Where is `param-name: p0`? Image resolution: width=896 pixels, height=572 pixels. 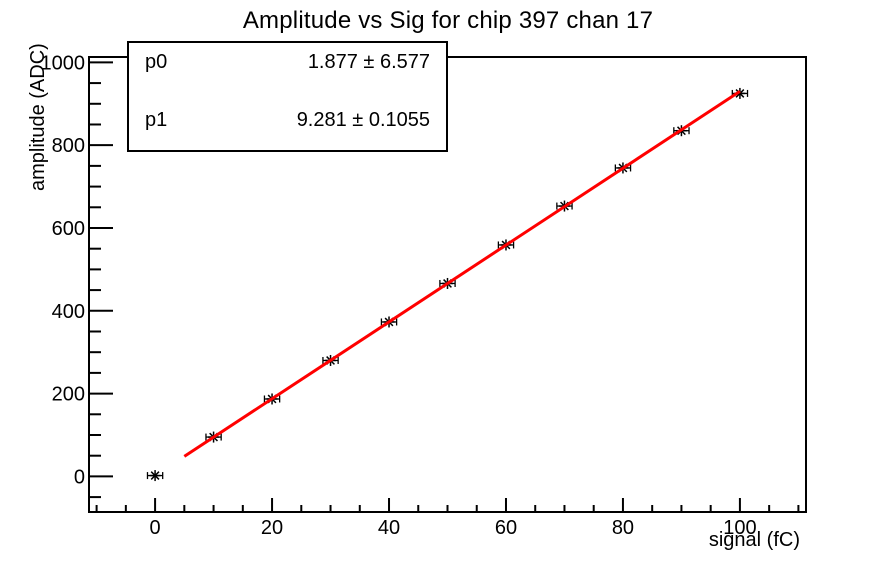
param-name: p0 is located at coordinates (156, 62).